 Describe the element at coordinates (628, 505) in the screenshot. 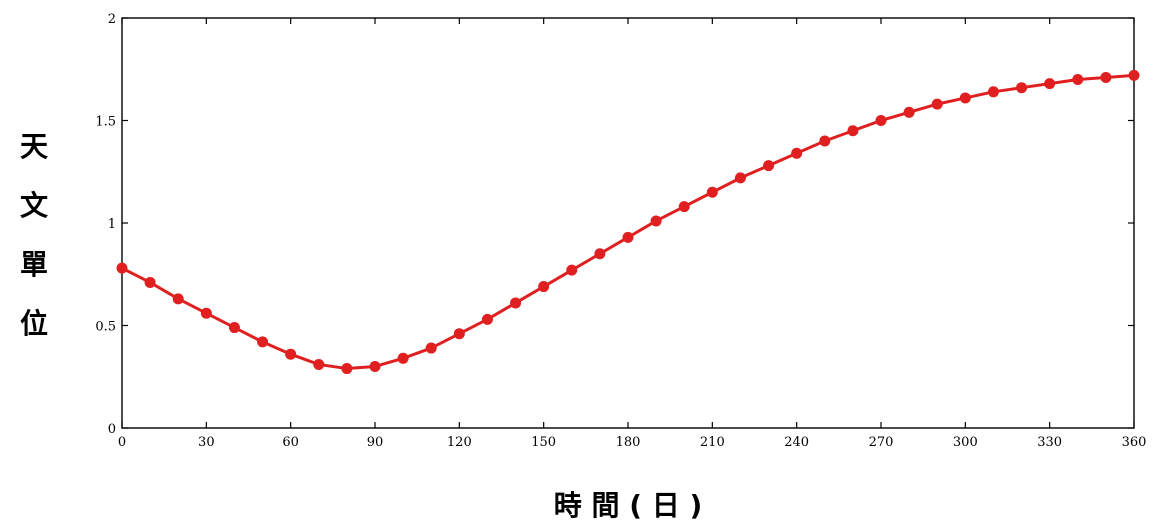

I see `x-axis-title: 時 間 ( 日 )` at that location.